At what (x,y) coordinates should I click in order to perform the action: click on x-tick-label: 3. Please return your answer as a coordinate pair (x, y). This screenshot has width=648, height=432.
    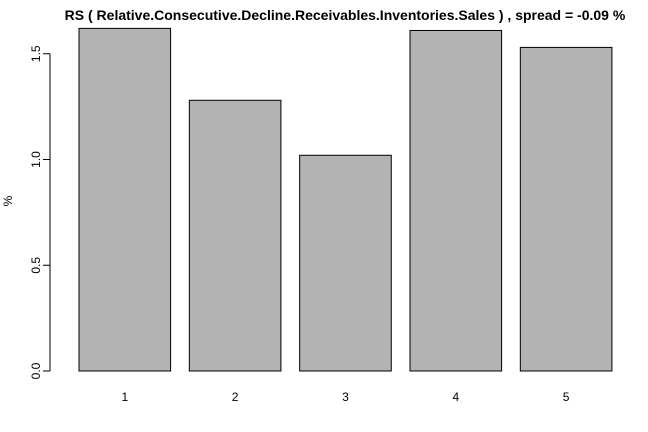
    Looking at the image, I should click on (345, 397).